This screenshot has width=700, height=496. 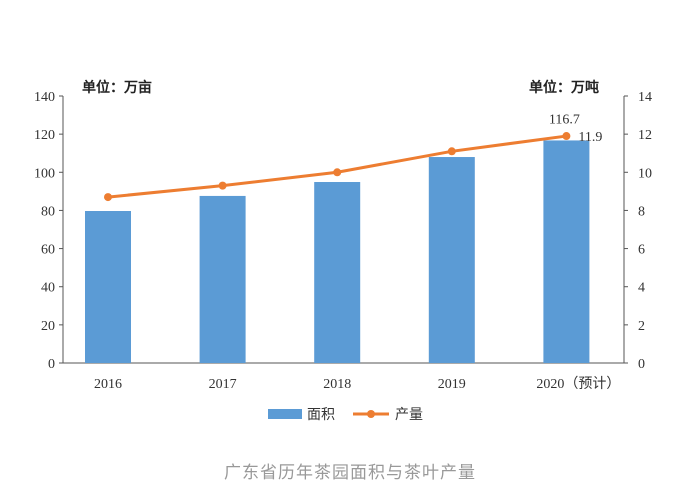 What do you see at coordinates (566, 136) in the screenshot?
I see `line-point-2020（预计）` at bounding box center [566, 136].